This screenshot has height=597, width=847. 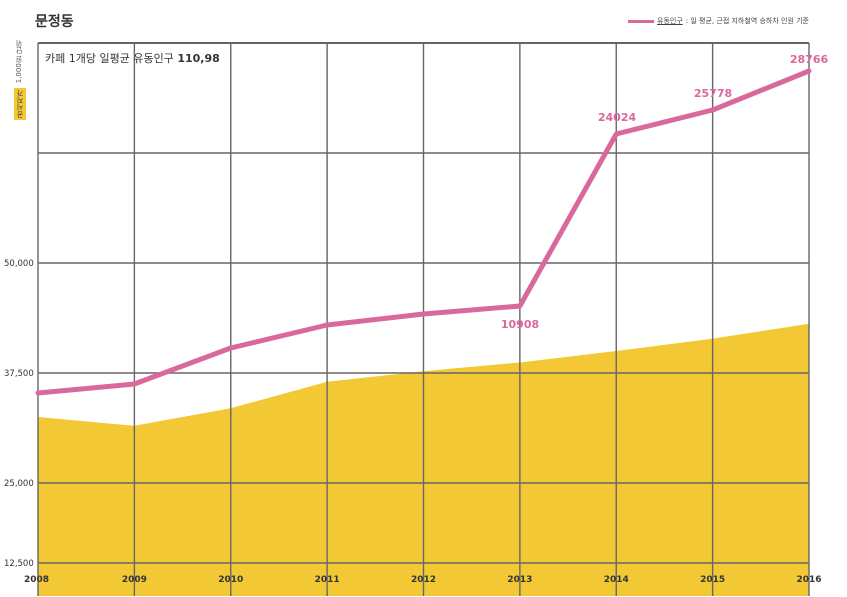 What do you see at coordinates (36, 580) in the screenshot?
I see `x-tick-label: 2008` at bounding box center [36, 580].